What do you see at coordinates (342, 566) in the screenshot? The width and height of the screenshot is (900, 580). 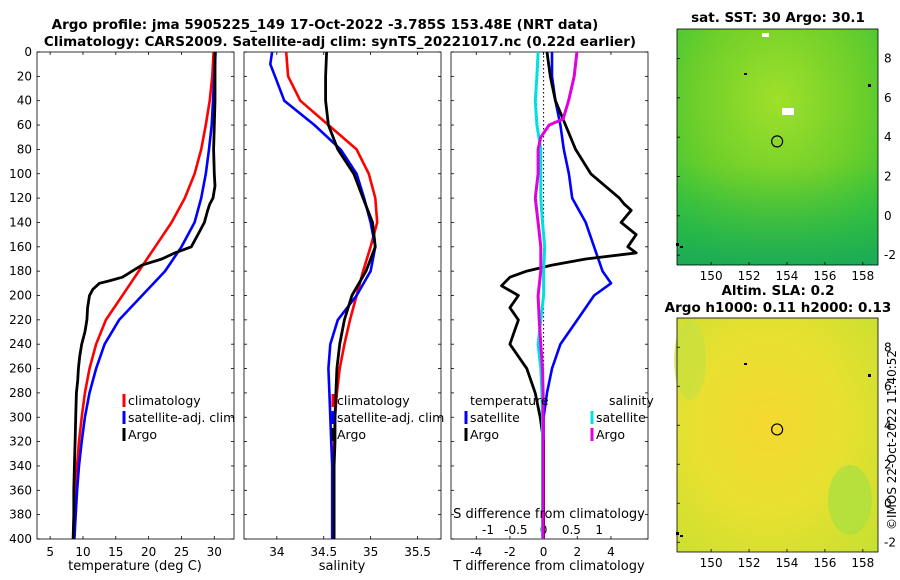 I see `salinity-xlabel: salinity` at bounding box center [342, 566].